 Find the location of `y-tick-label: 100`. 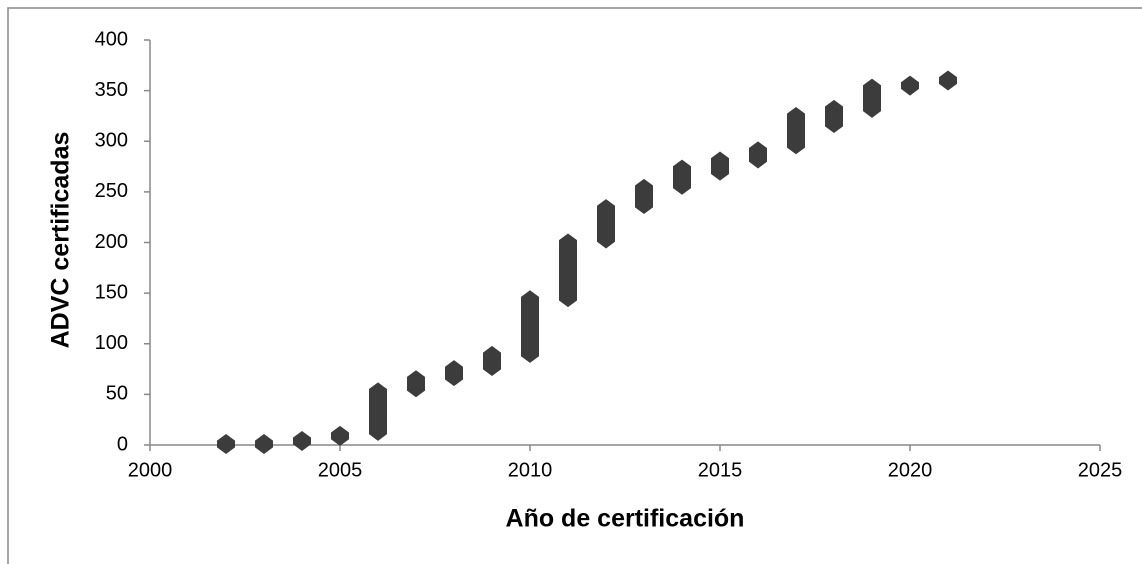

y-tick-label: 100 is located at coordinates (111, 343).